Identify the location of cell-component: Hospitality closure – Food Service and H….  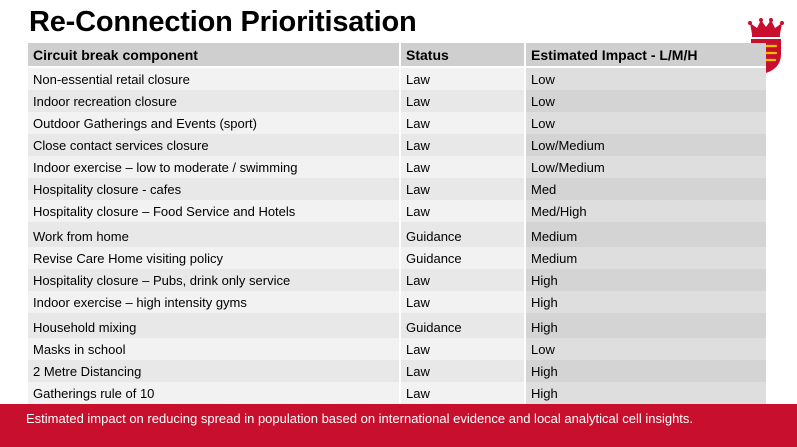
(214, 211).